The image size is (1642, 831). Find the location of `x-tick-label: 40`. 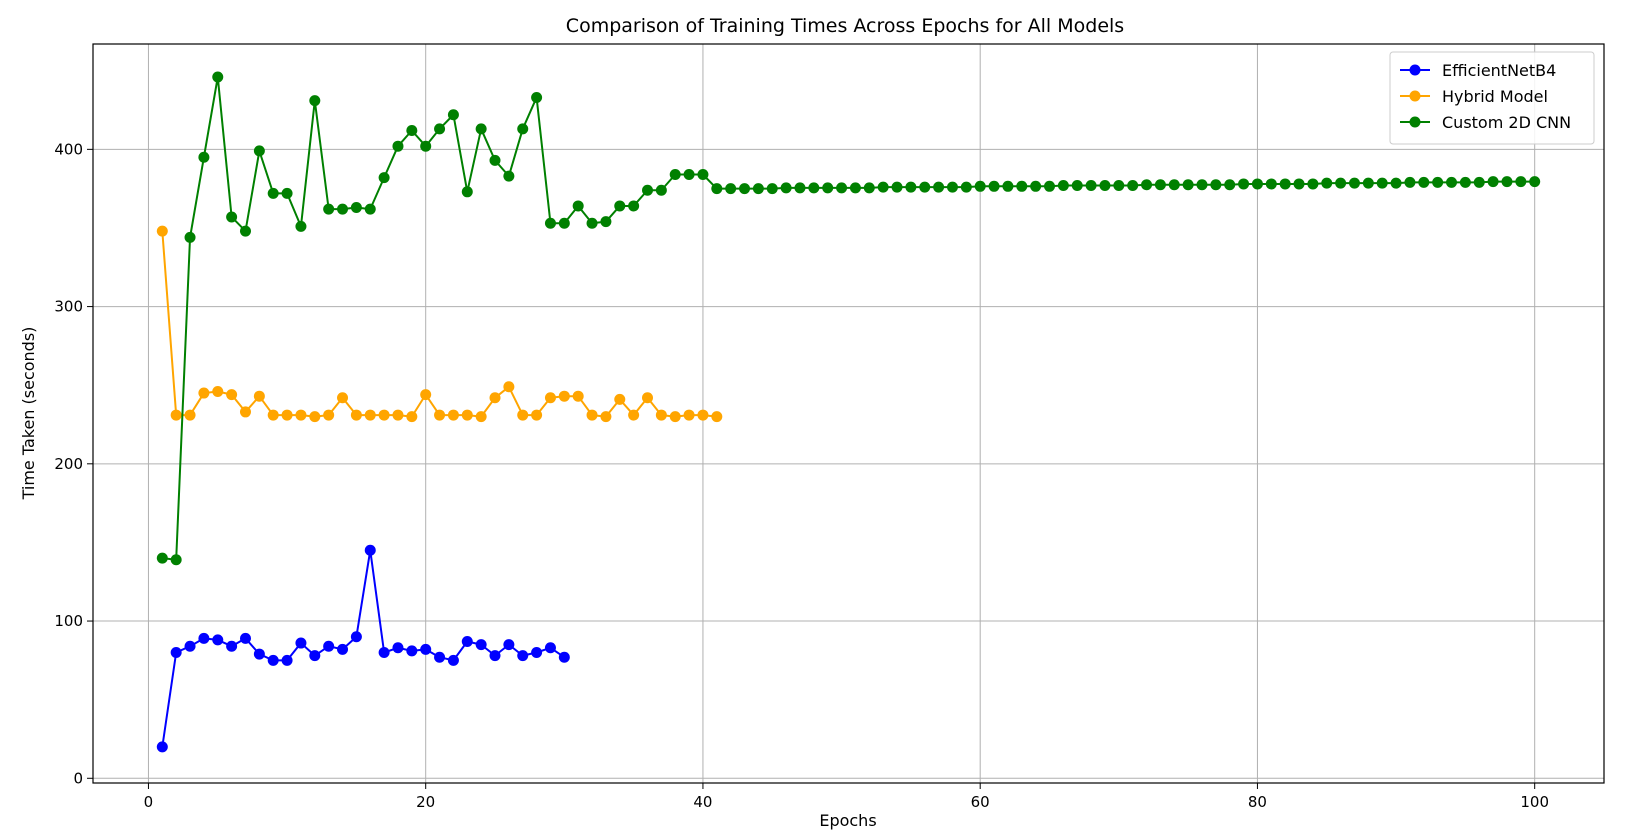

x-tick-label: 40 is located at coordinates (702, 802).